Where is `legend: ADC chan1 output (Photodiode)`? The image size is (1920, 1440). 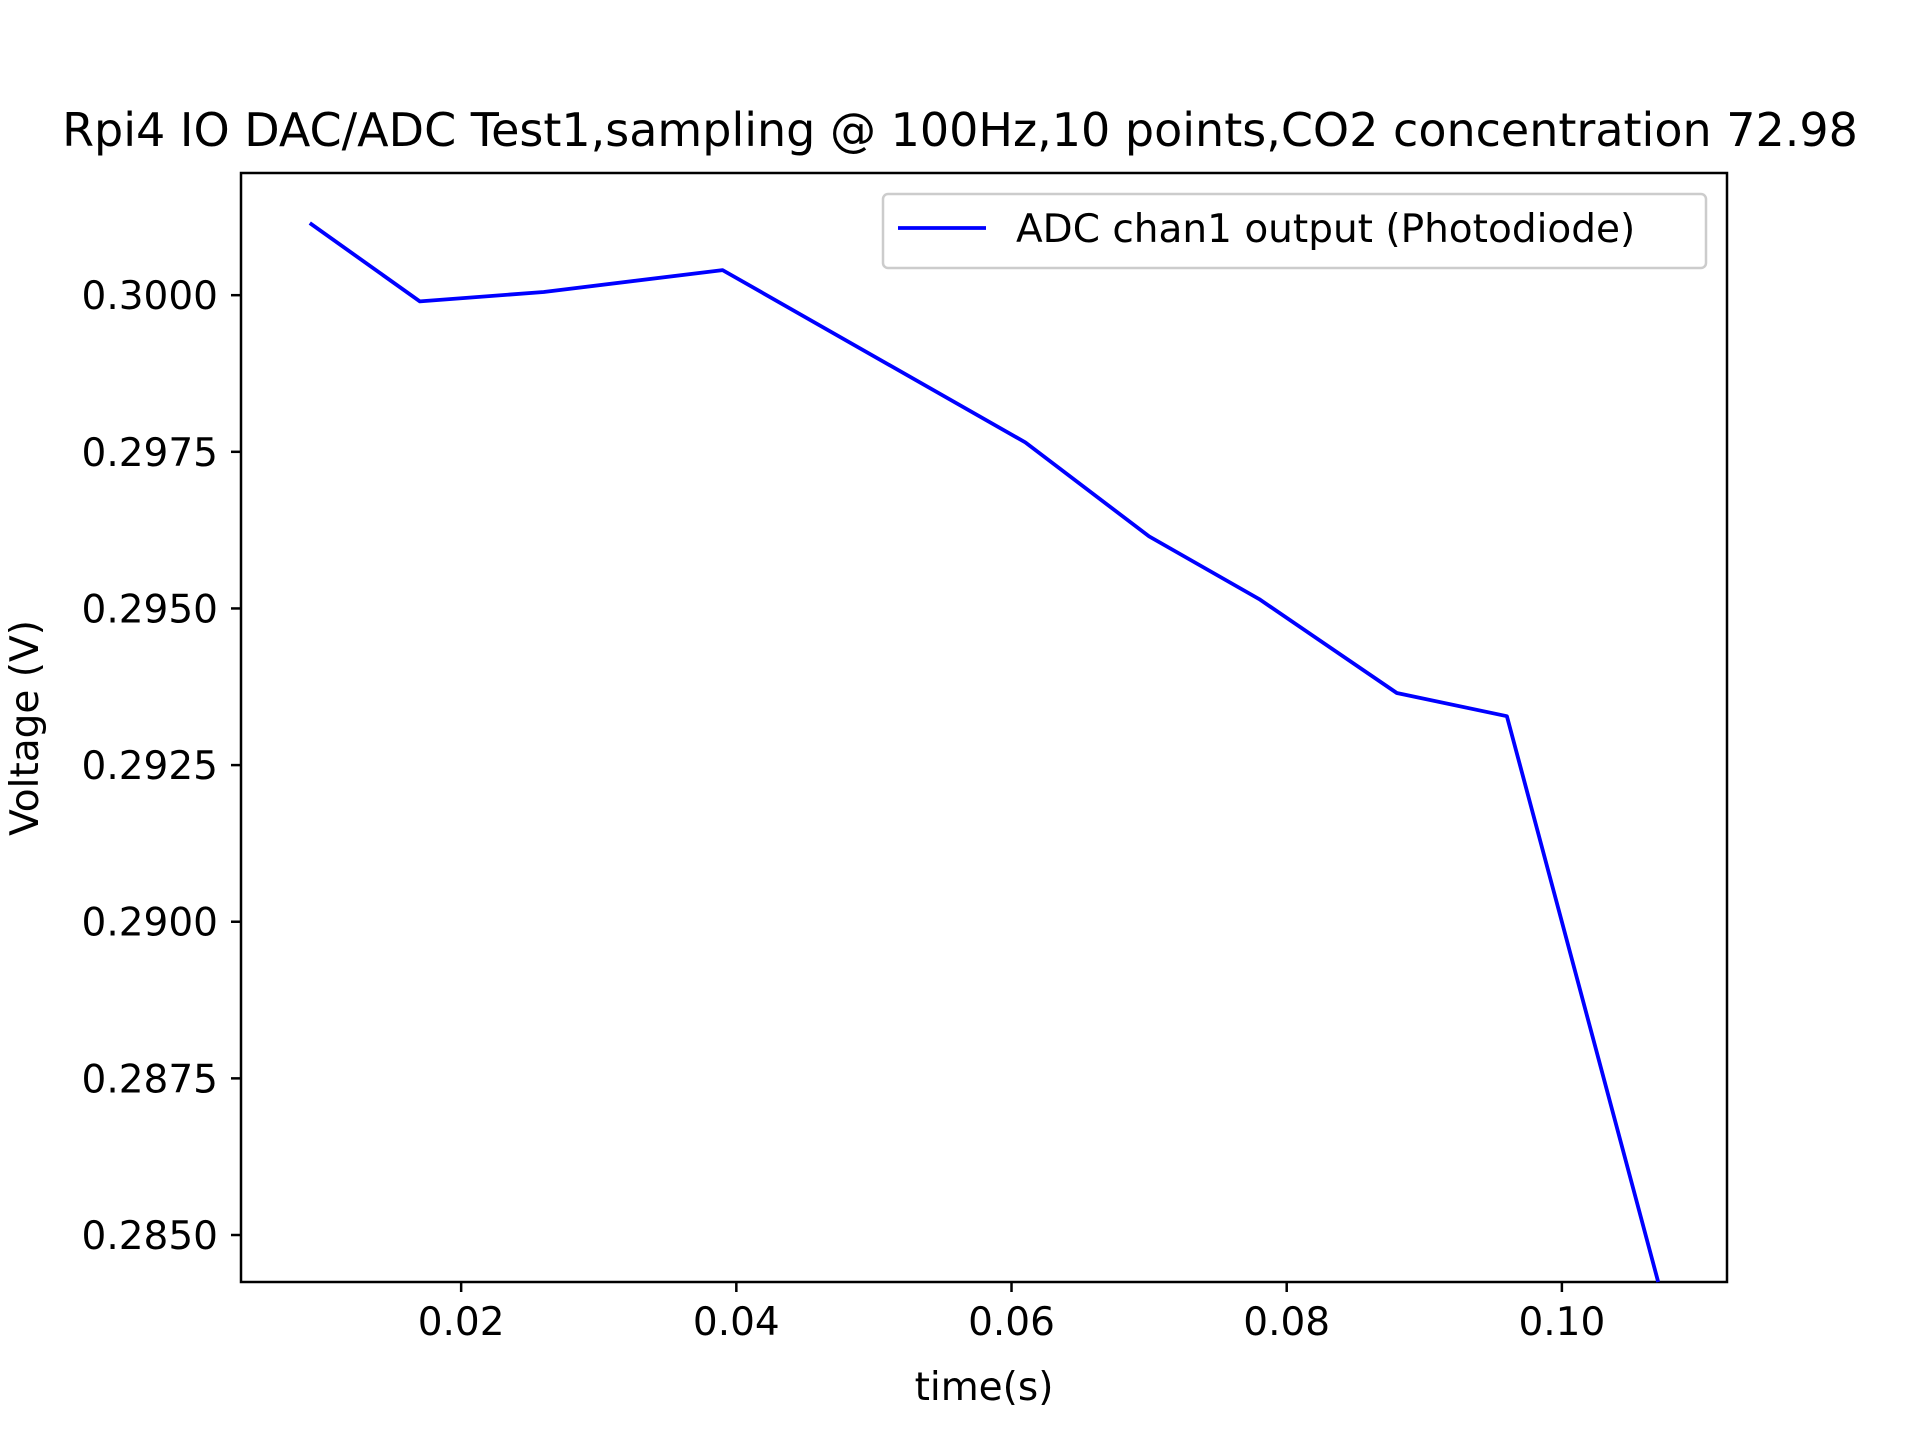
legend: ADC chan1 output (Photodiode) is located at coordinates (1294, 231).